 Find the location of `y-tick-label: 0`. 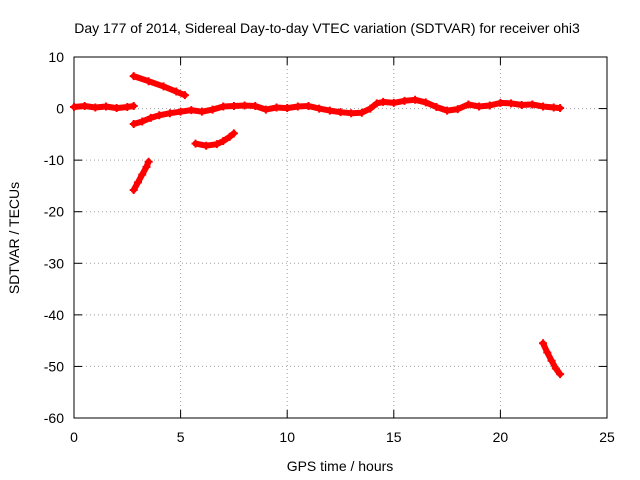

y-tick-label: 0 is located at coordinates (60, 109).